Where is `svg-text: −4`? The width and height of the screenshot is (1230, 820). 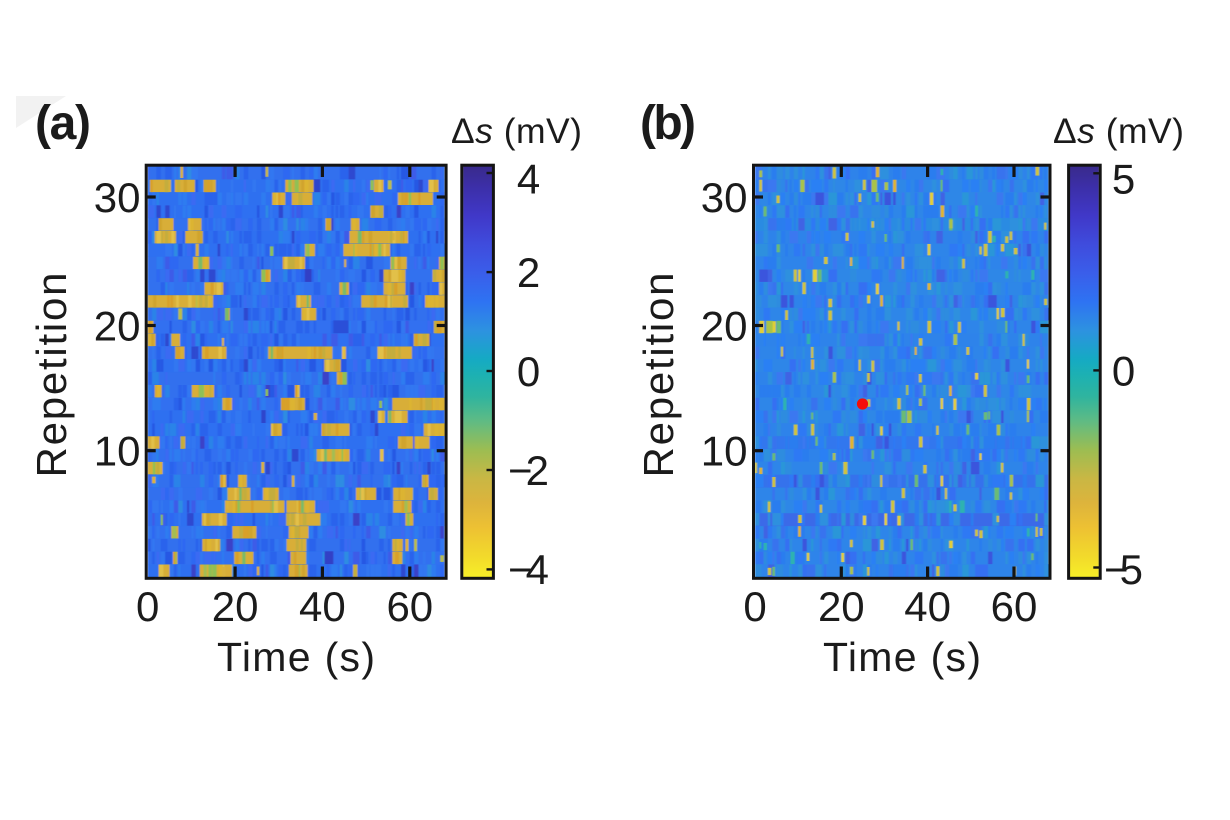 svg-text: −4 is located at coordinates (528, 569).